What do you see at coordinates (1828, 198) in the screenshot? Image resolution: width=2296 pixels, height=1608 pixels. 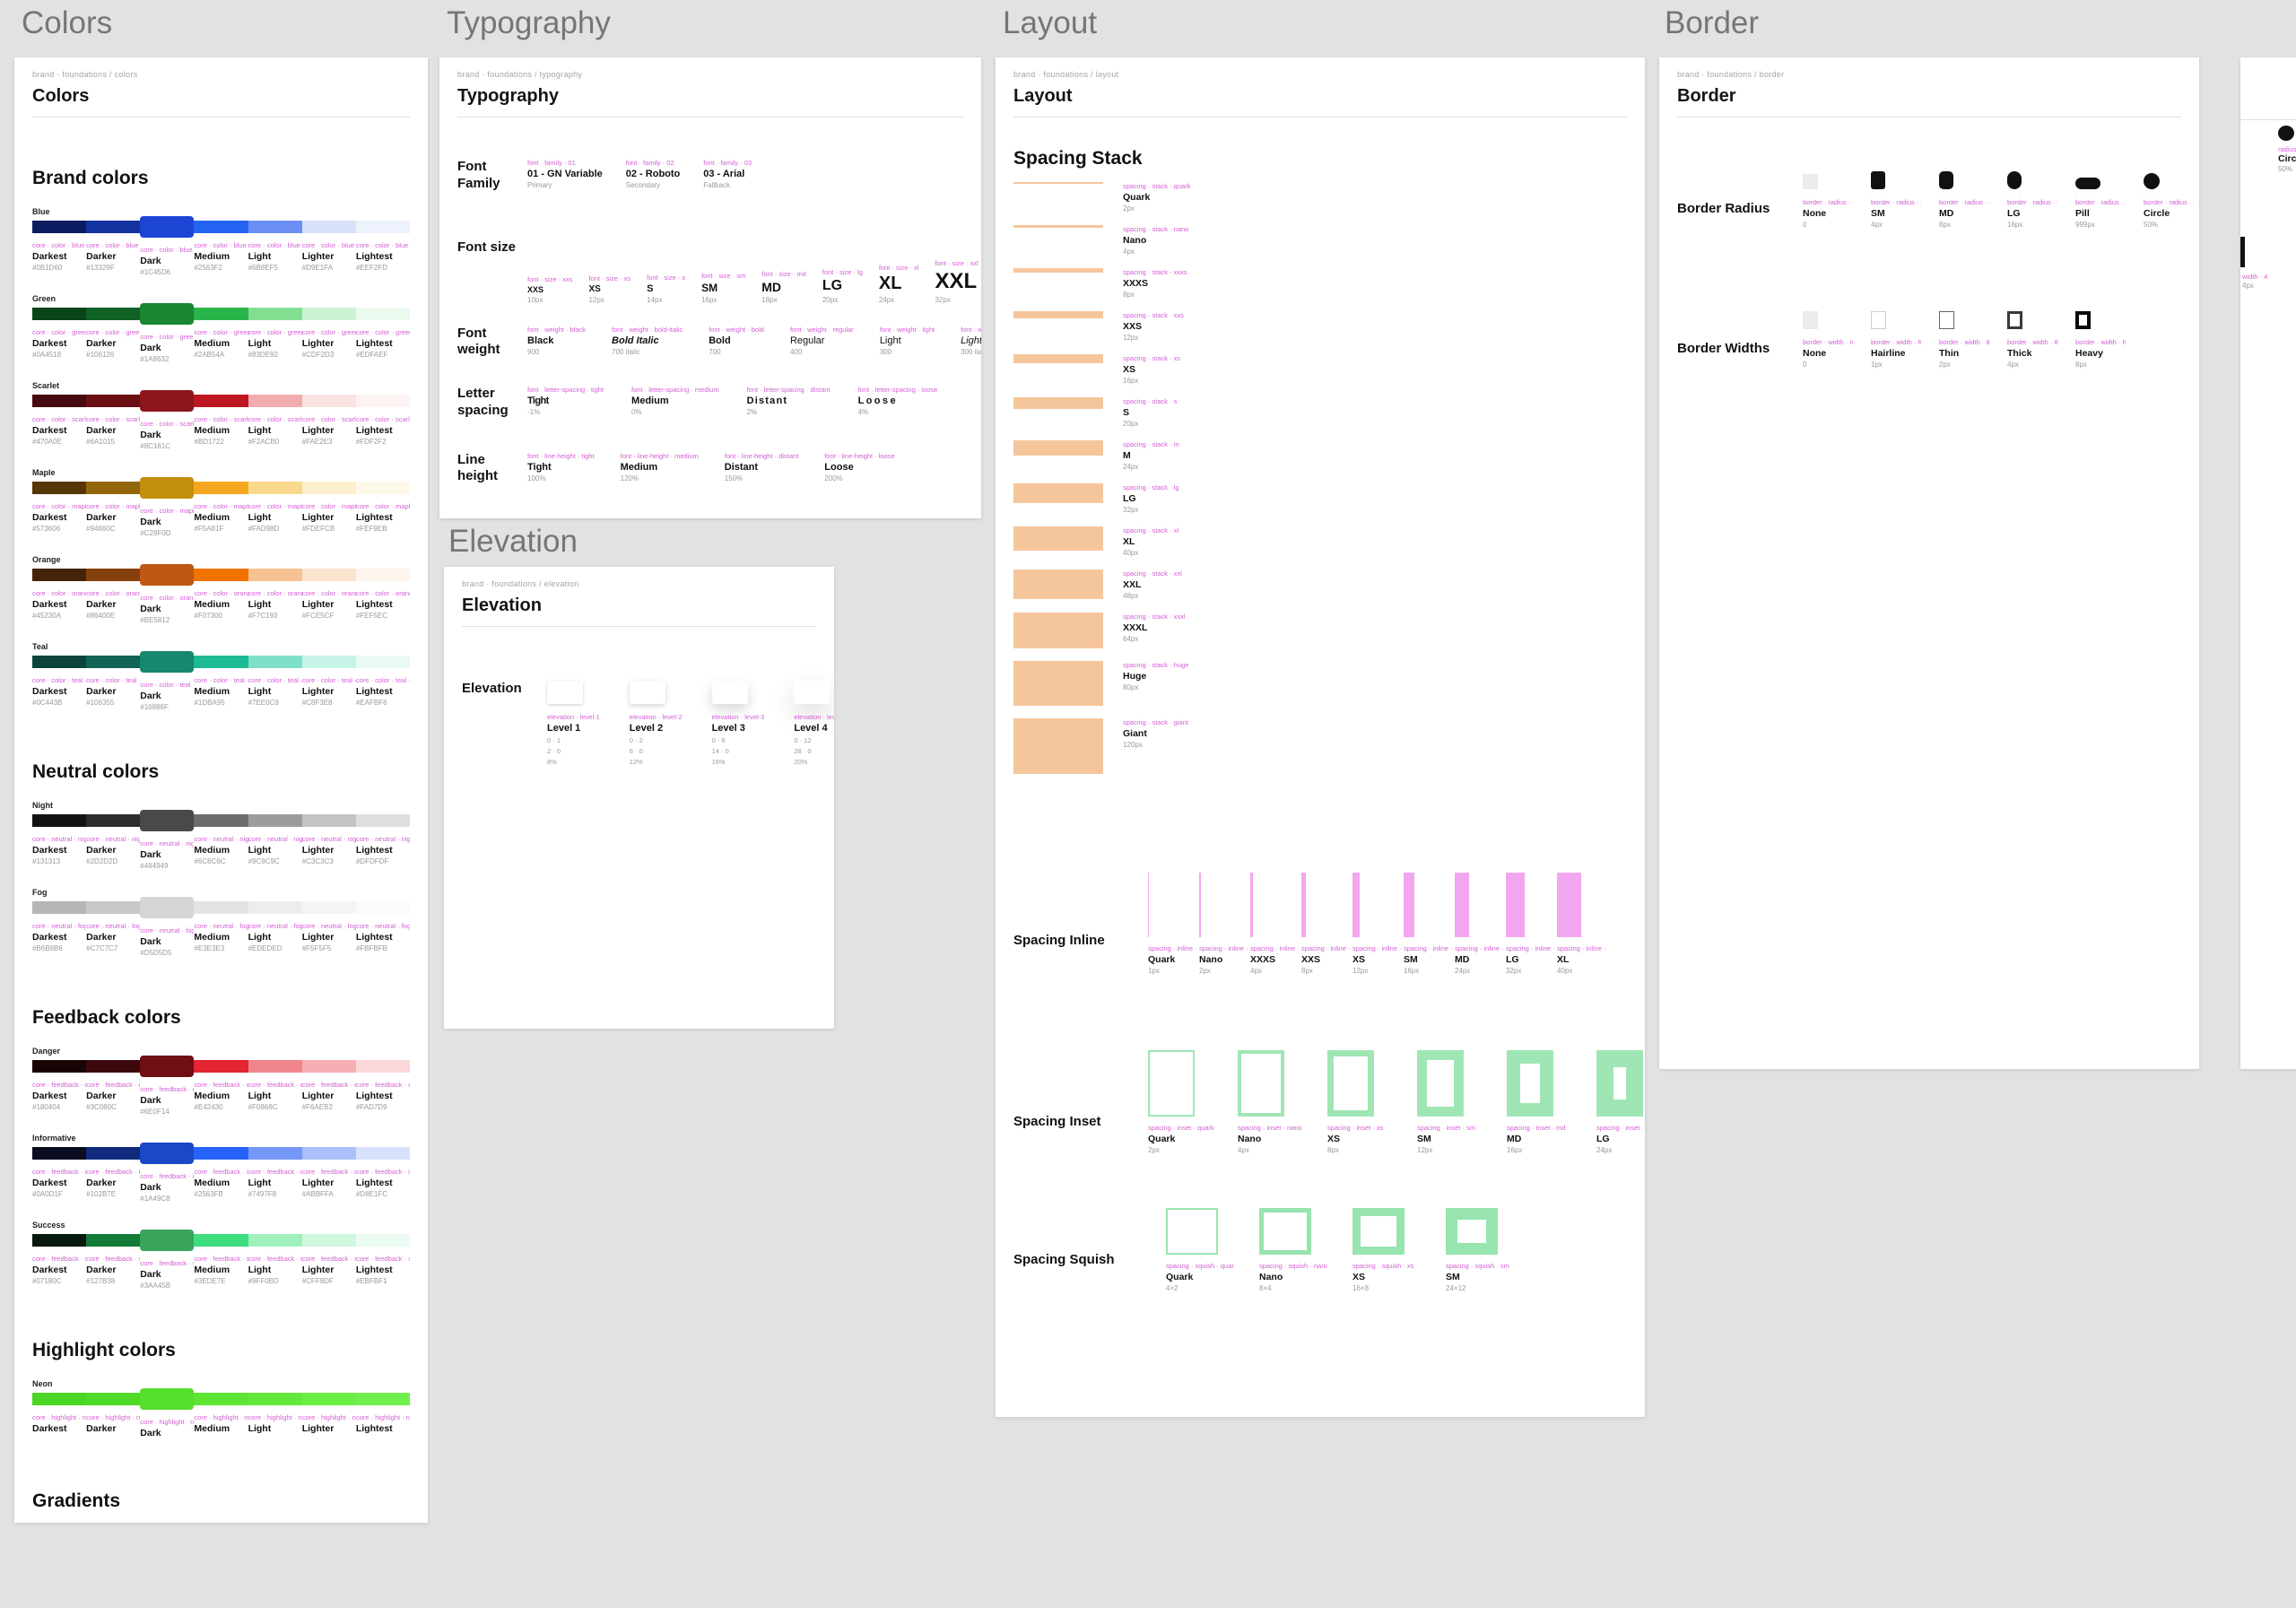 I see `border-radius-item: border · radius · none None 0` at bounding box center [1828, 198].